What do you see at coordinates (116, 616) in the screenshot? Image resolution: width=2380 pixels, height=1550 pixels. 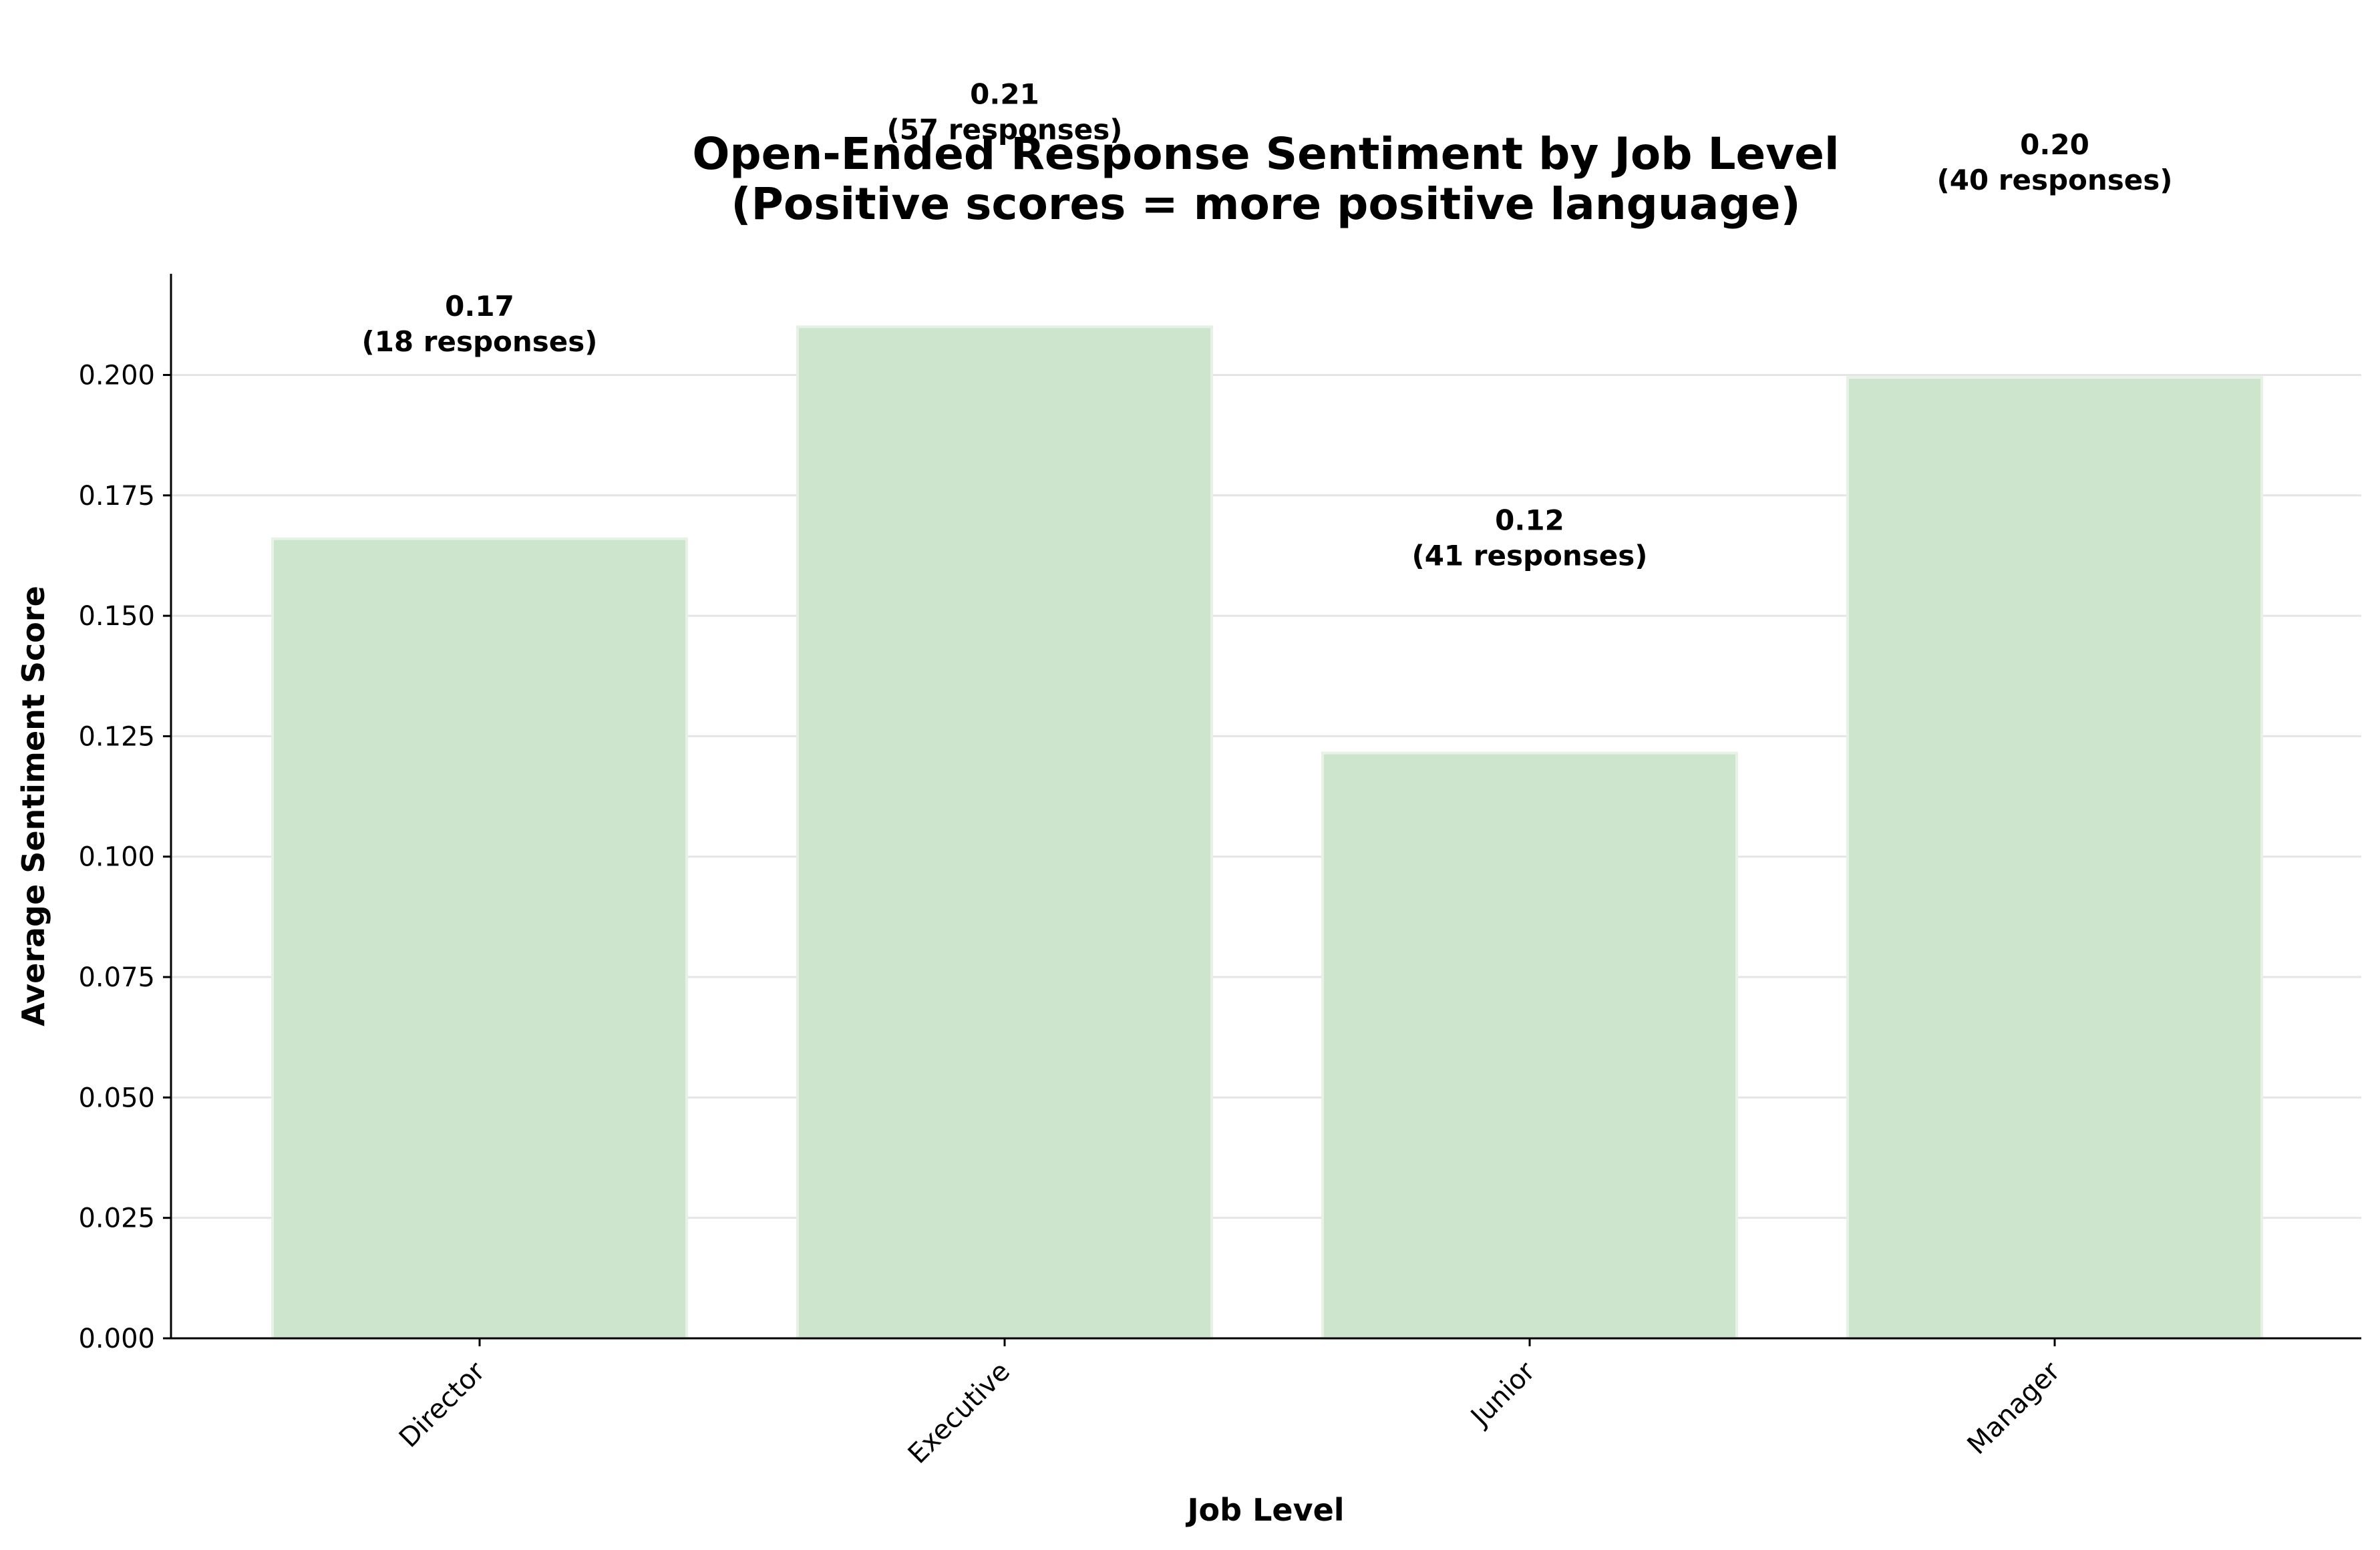 I see `y-tick-label: 0.150` at bounding box center [116, 616].